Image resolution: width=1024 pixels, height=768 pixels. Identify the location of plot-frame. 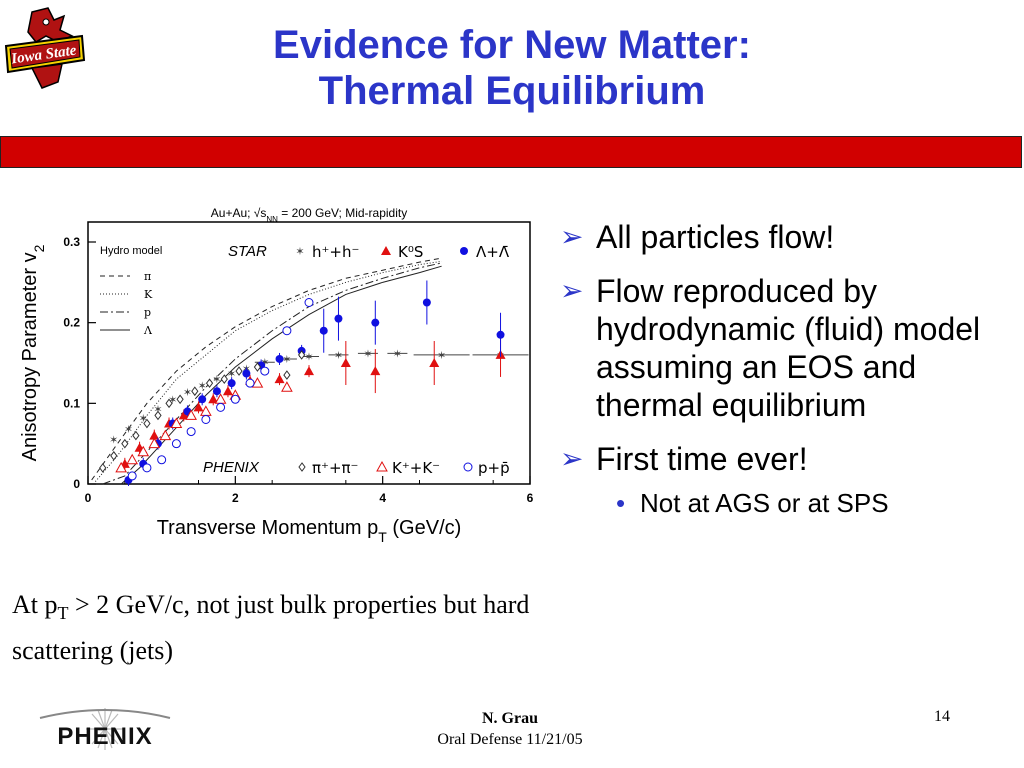
(309, 353).